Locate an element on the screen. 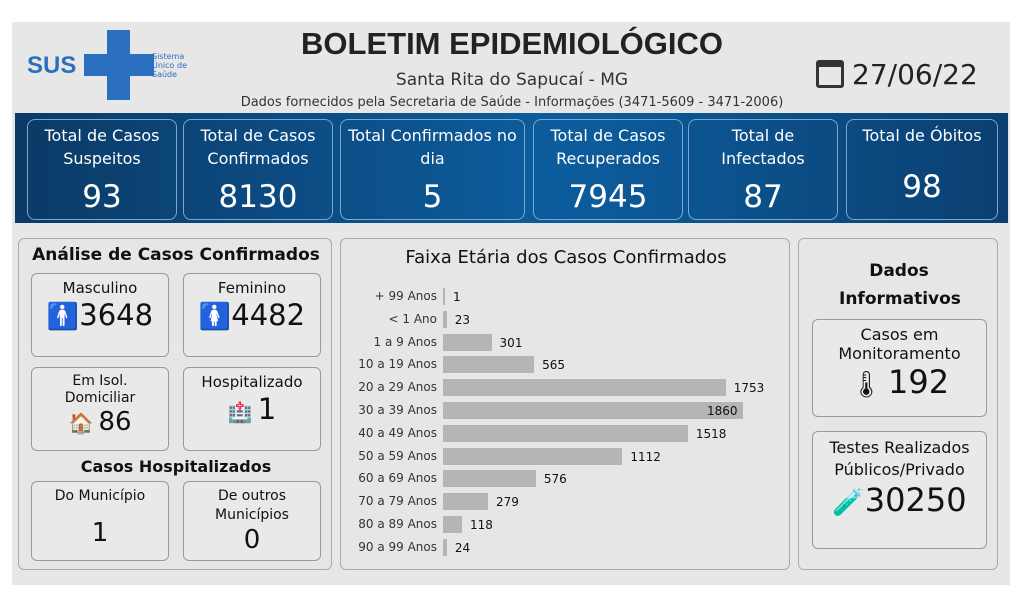 The width and height of the screenshot is (1024, 607). thermometer-icon: 🌡 is located at coordinates (866, 385).